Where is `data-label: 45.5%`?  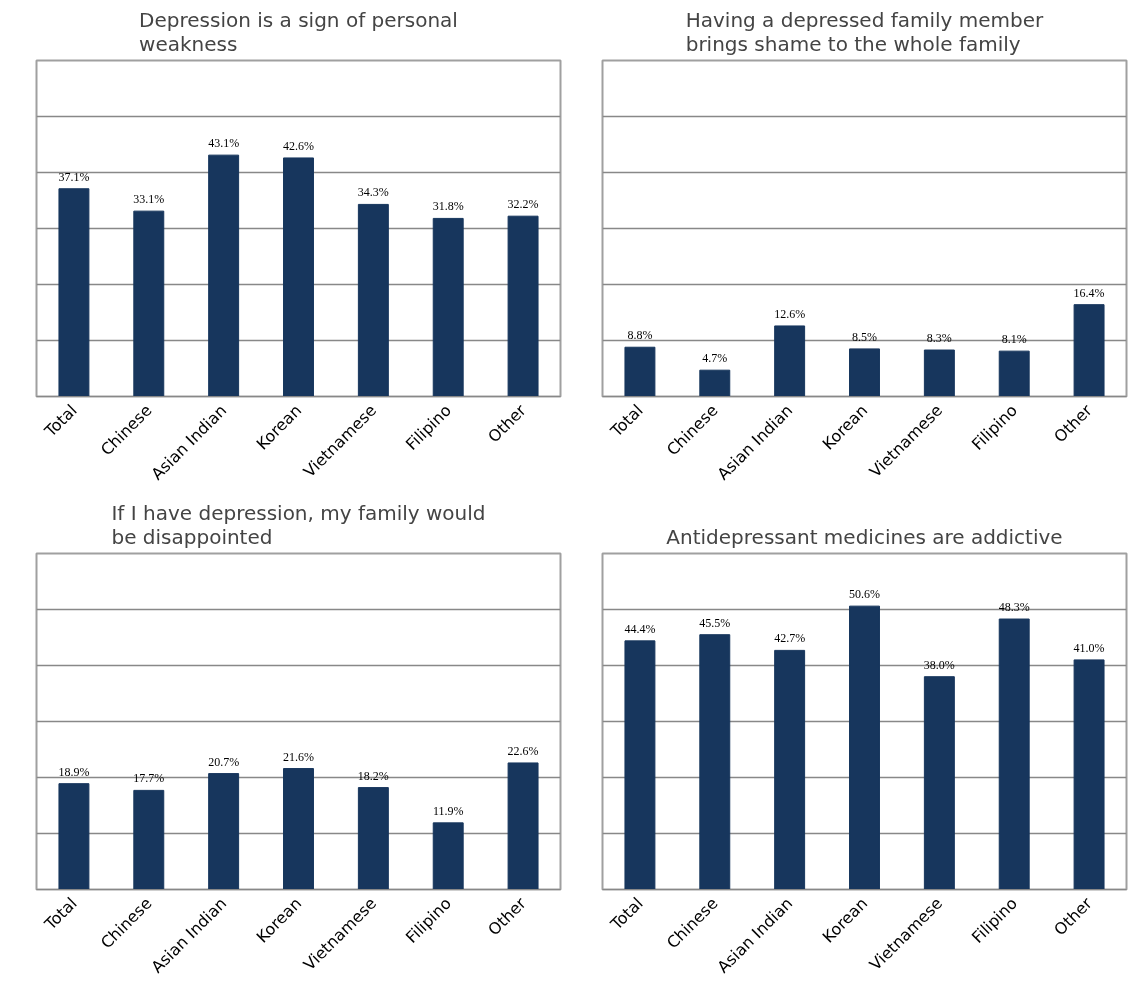
data-label: 45.5% is located at coordinates (715, 622).